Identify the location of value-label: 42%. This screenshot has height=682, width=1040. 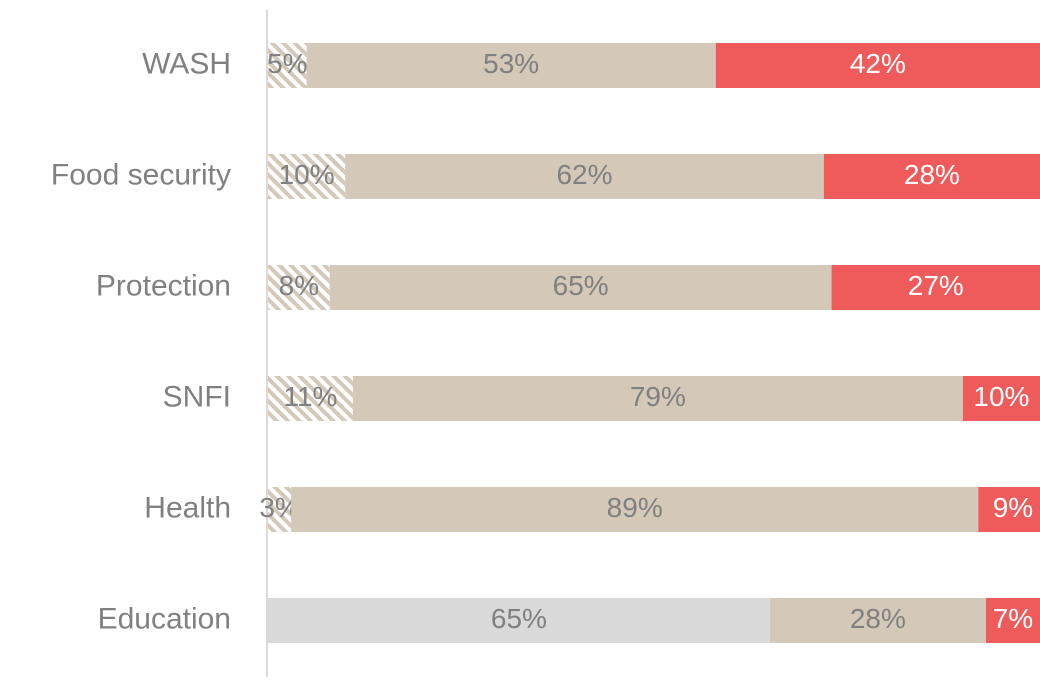
(878, 63).